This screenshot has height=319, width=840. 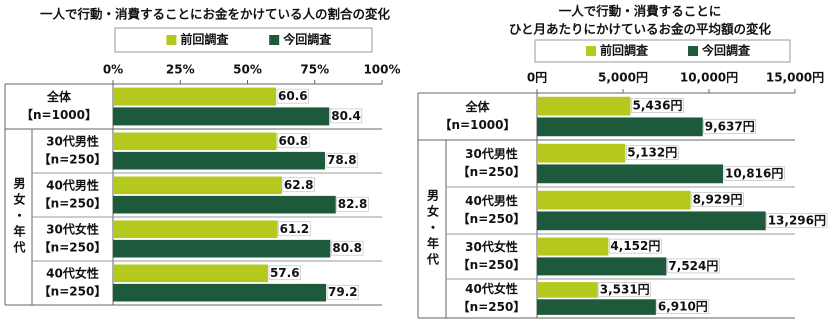 I want to click on value-label: 3,531円, so click(x=625, y=289).